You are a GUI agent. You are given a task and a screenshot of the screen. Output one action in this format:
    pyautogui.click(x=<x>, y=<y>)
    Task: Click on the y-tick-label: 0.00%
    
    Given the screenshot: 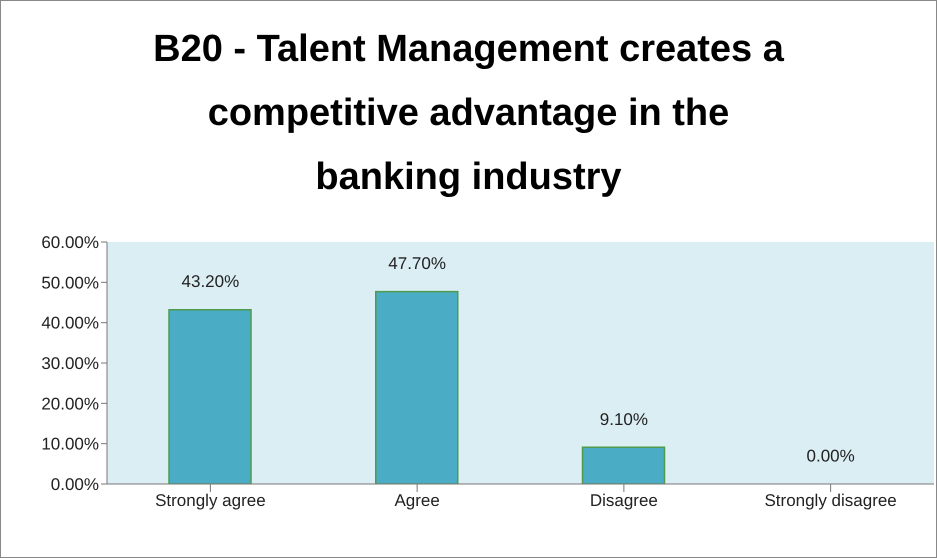 What is the action you would take?
    pyautogui.click(x=74, y=484)
    